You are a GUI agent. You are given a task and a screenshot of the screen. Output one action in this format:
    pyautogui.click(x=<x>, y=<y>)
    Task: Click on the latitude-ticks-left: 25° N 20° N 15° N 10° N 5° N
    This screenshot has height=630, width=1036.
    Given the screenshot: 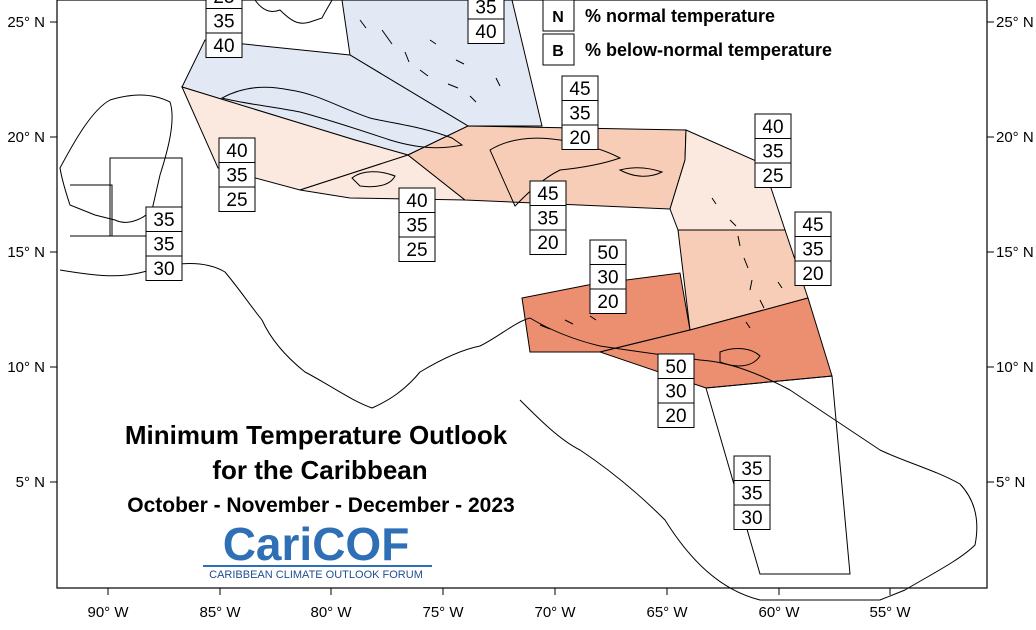 What is the action you would take?
    pyautogui.click(x=32, y=252)
    